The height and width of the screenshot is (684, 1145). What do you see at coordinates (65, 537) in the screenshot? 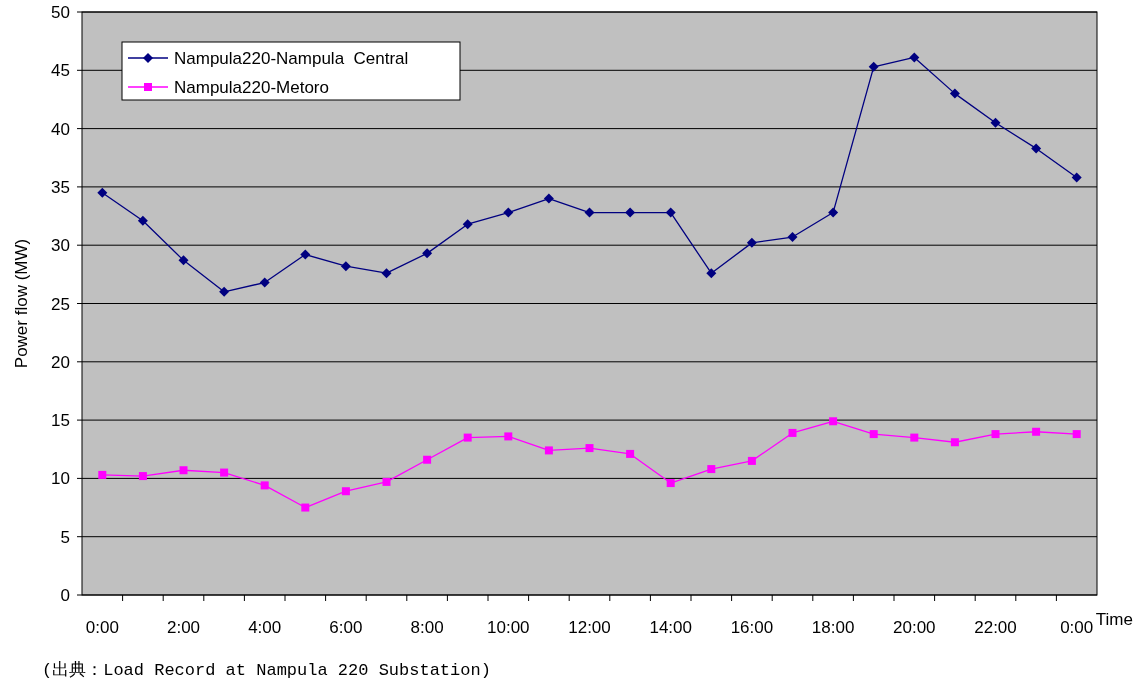
I see `y-tick-label: 5` at bounding box center [65, 537].